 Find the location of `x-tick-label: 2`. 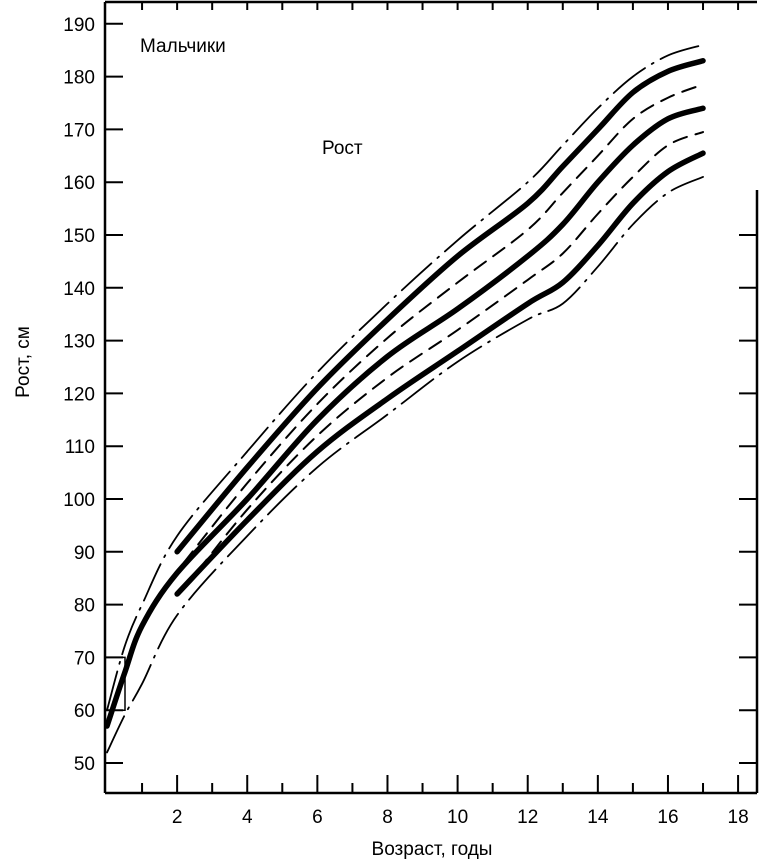

x-tick-label: 2 is located at coordinates (177, 817).